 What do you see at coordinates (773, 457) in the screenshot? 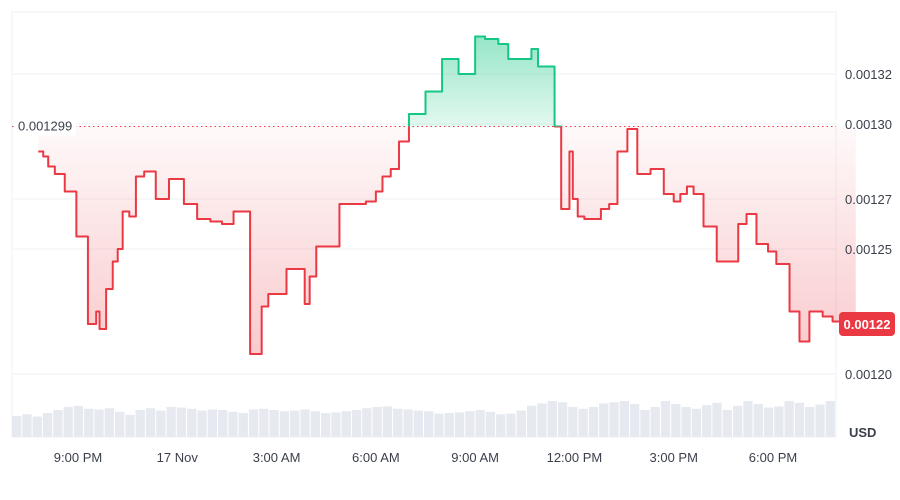
I see `x-tick-label: 6:00 PM` at bounding box center [773, 457].